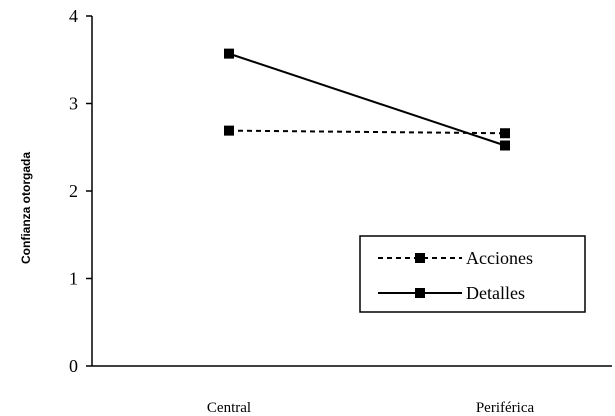 The height and width of the screenshot is (416, 615). Describe the element at coordinates (73, 366) in the screenshot. I see `y-tick-label: 0` at that location.